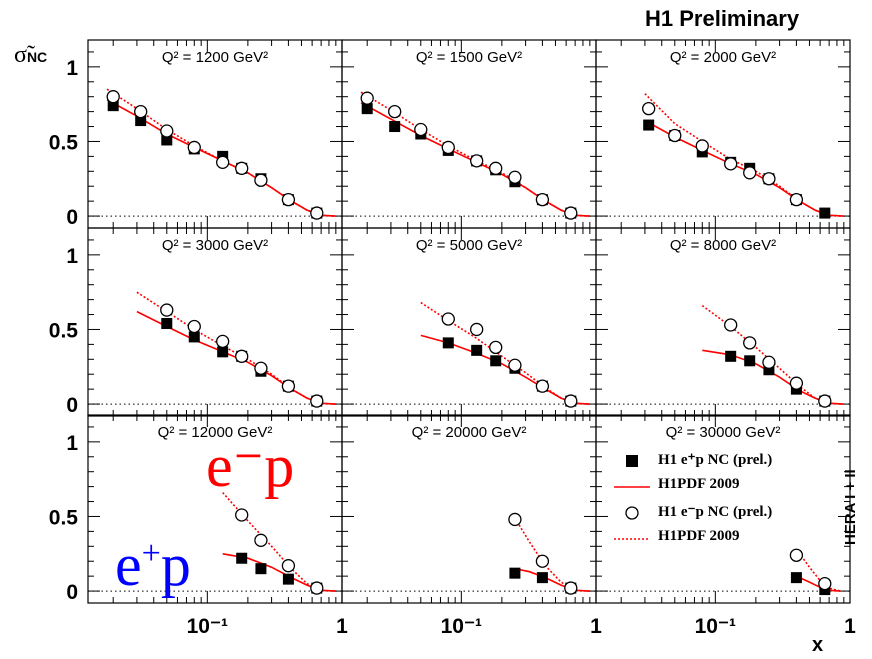 Image resolution: width=872 pixels, height=659 pixels. I want to click on panel-label: Q² = 1500 GeV², so click(469, 57).